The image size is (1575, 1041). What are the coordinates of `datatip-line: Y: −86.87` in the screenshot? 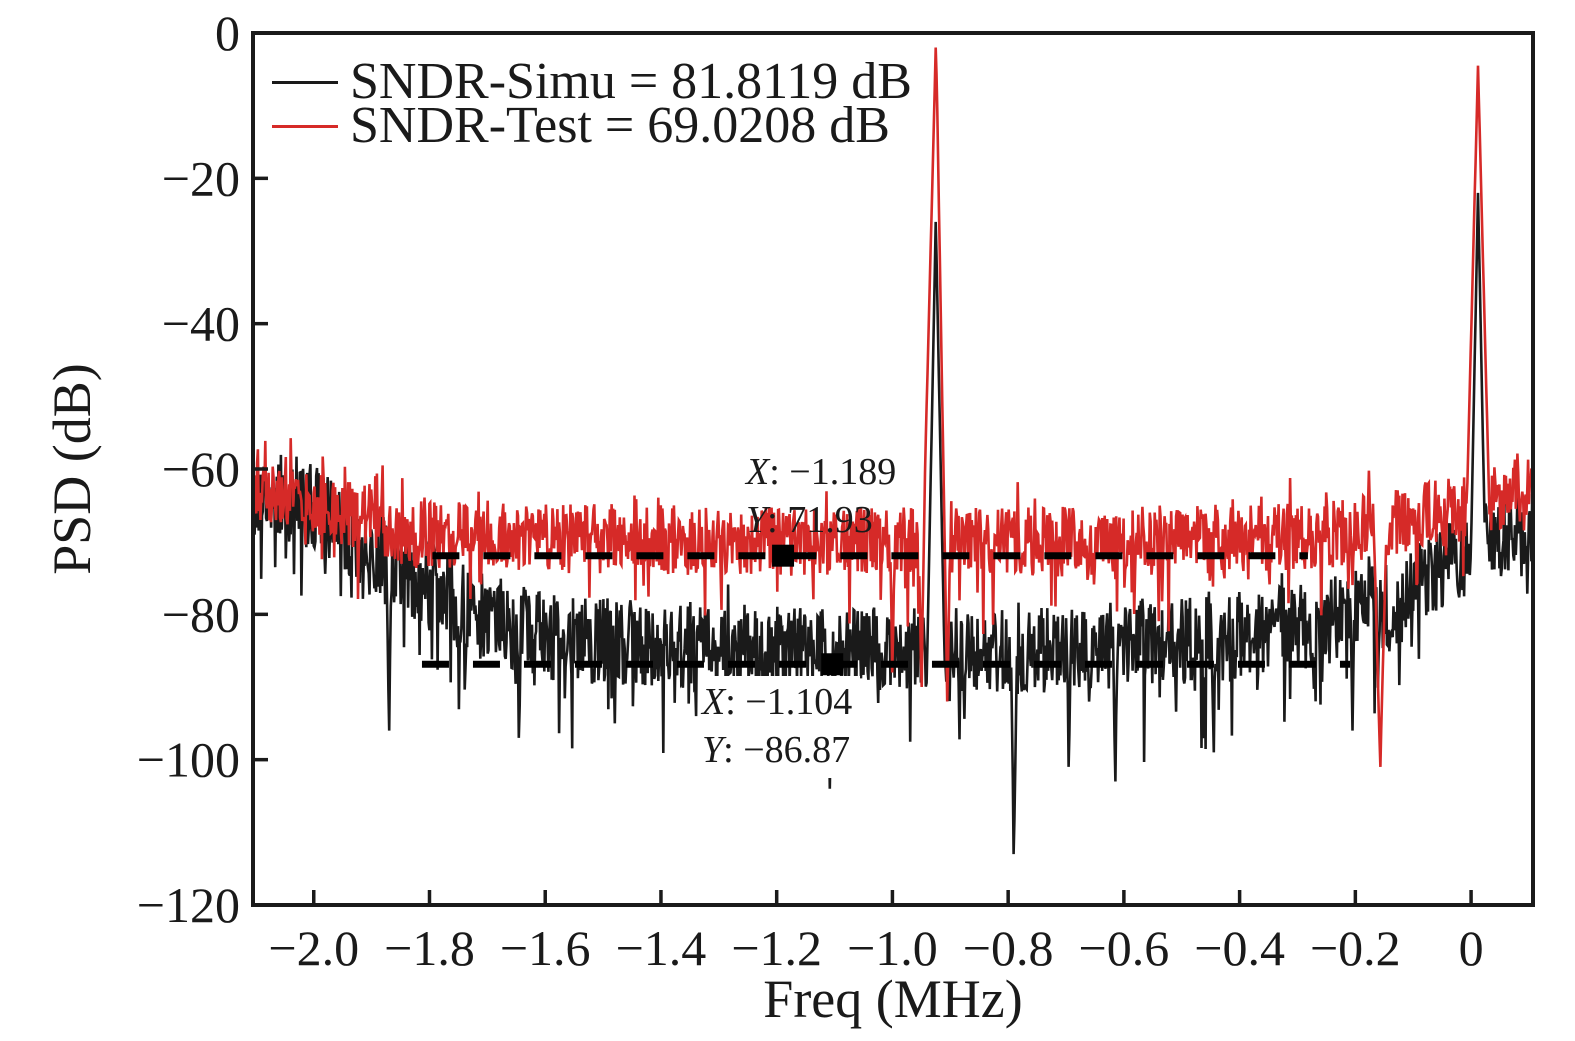 It's located at (776, 750).